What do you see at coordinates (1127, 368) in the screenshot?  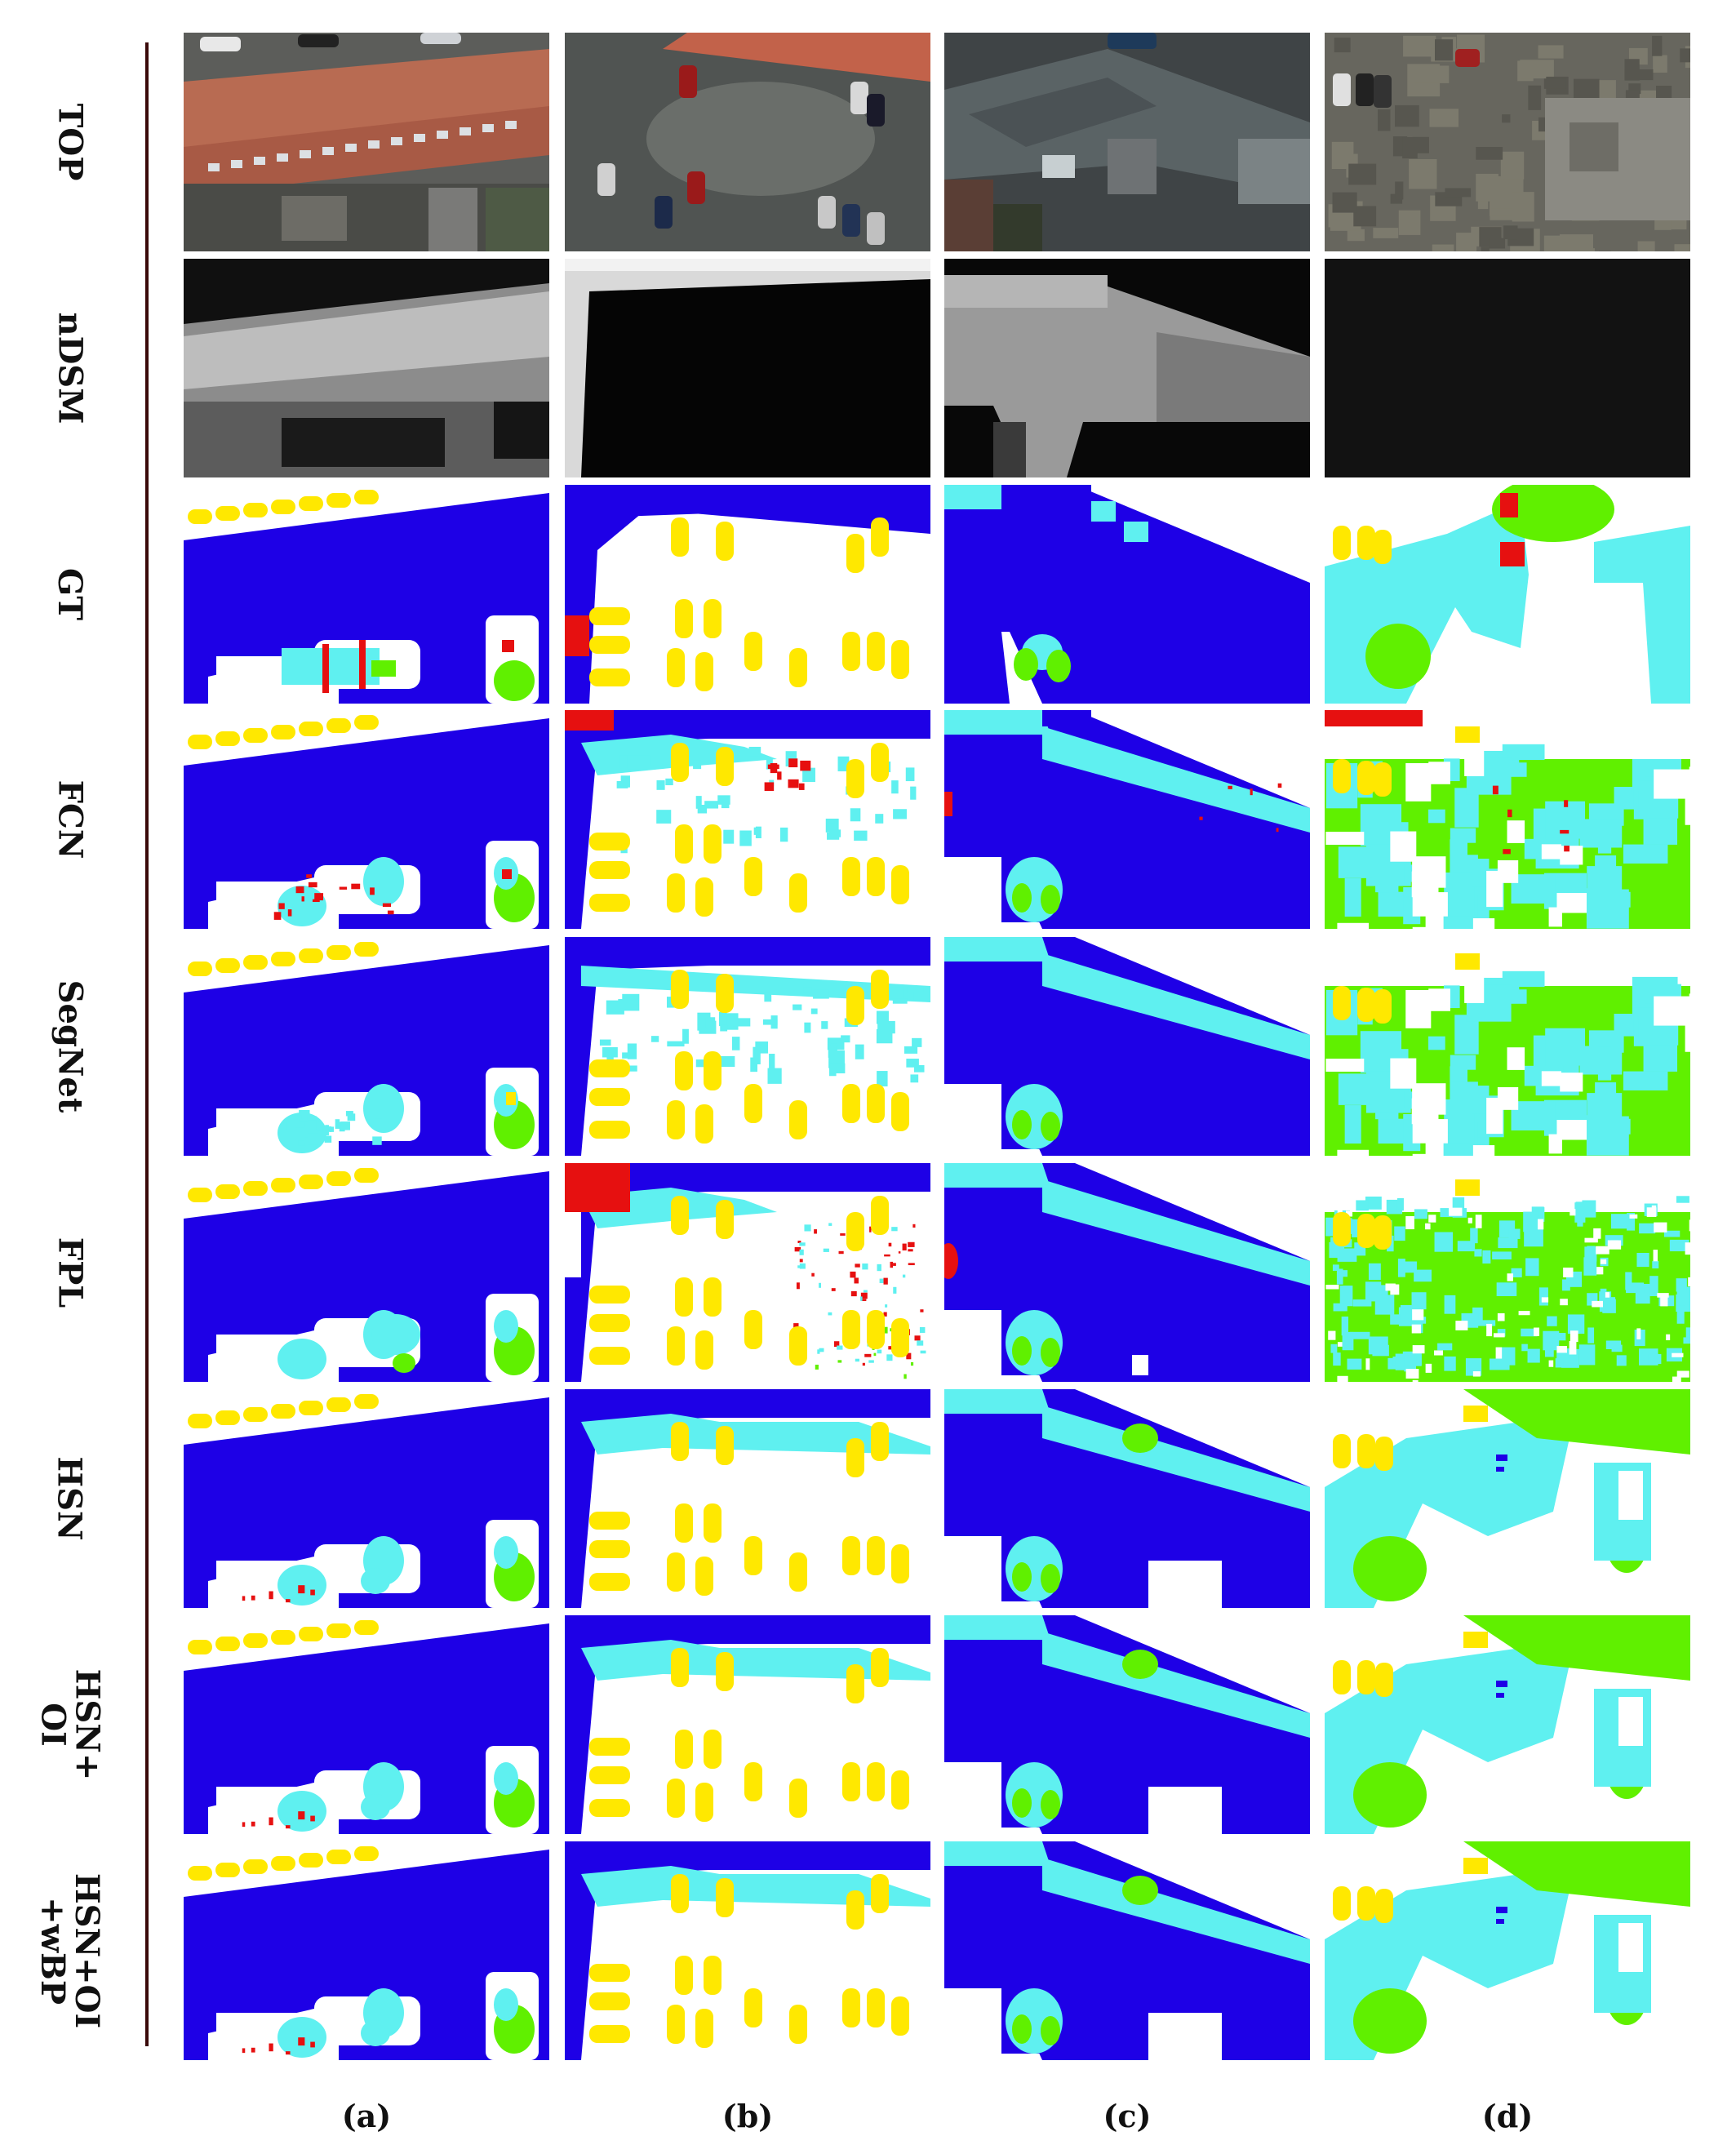 I see `figure-panel-dsm-c` at bounding box center [1127, 368].